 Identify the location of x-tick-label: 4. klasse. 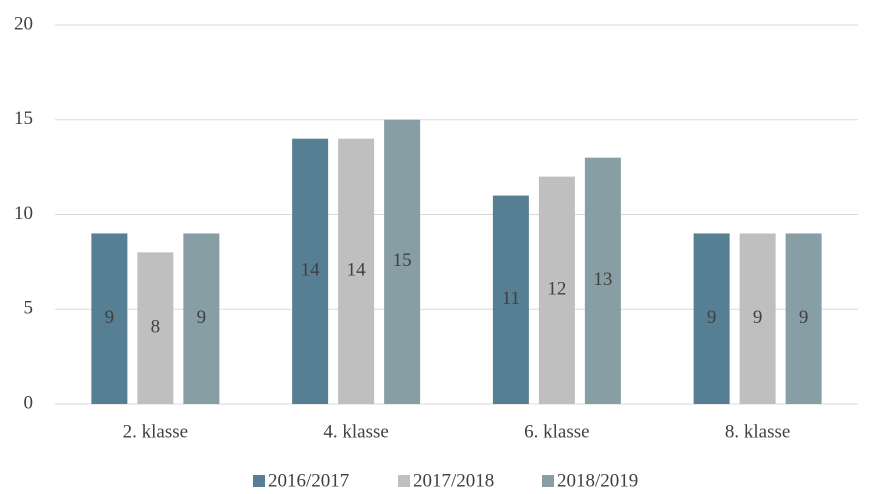
(355, 431).